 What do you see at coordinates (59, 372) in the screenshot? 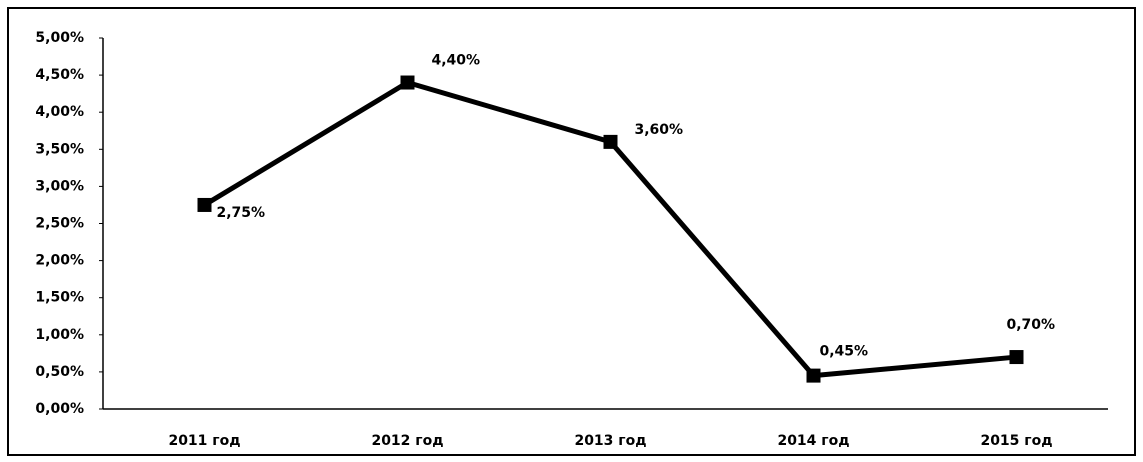
I see `y-tick-label: 0,50%` at bounding box center [59, 372].